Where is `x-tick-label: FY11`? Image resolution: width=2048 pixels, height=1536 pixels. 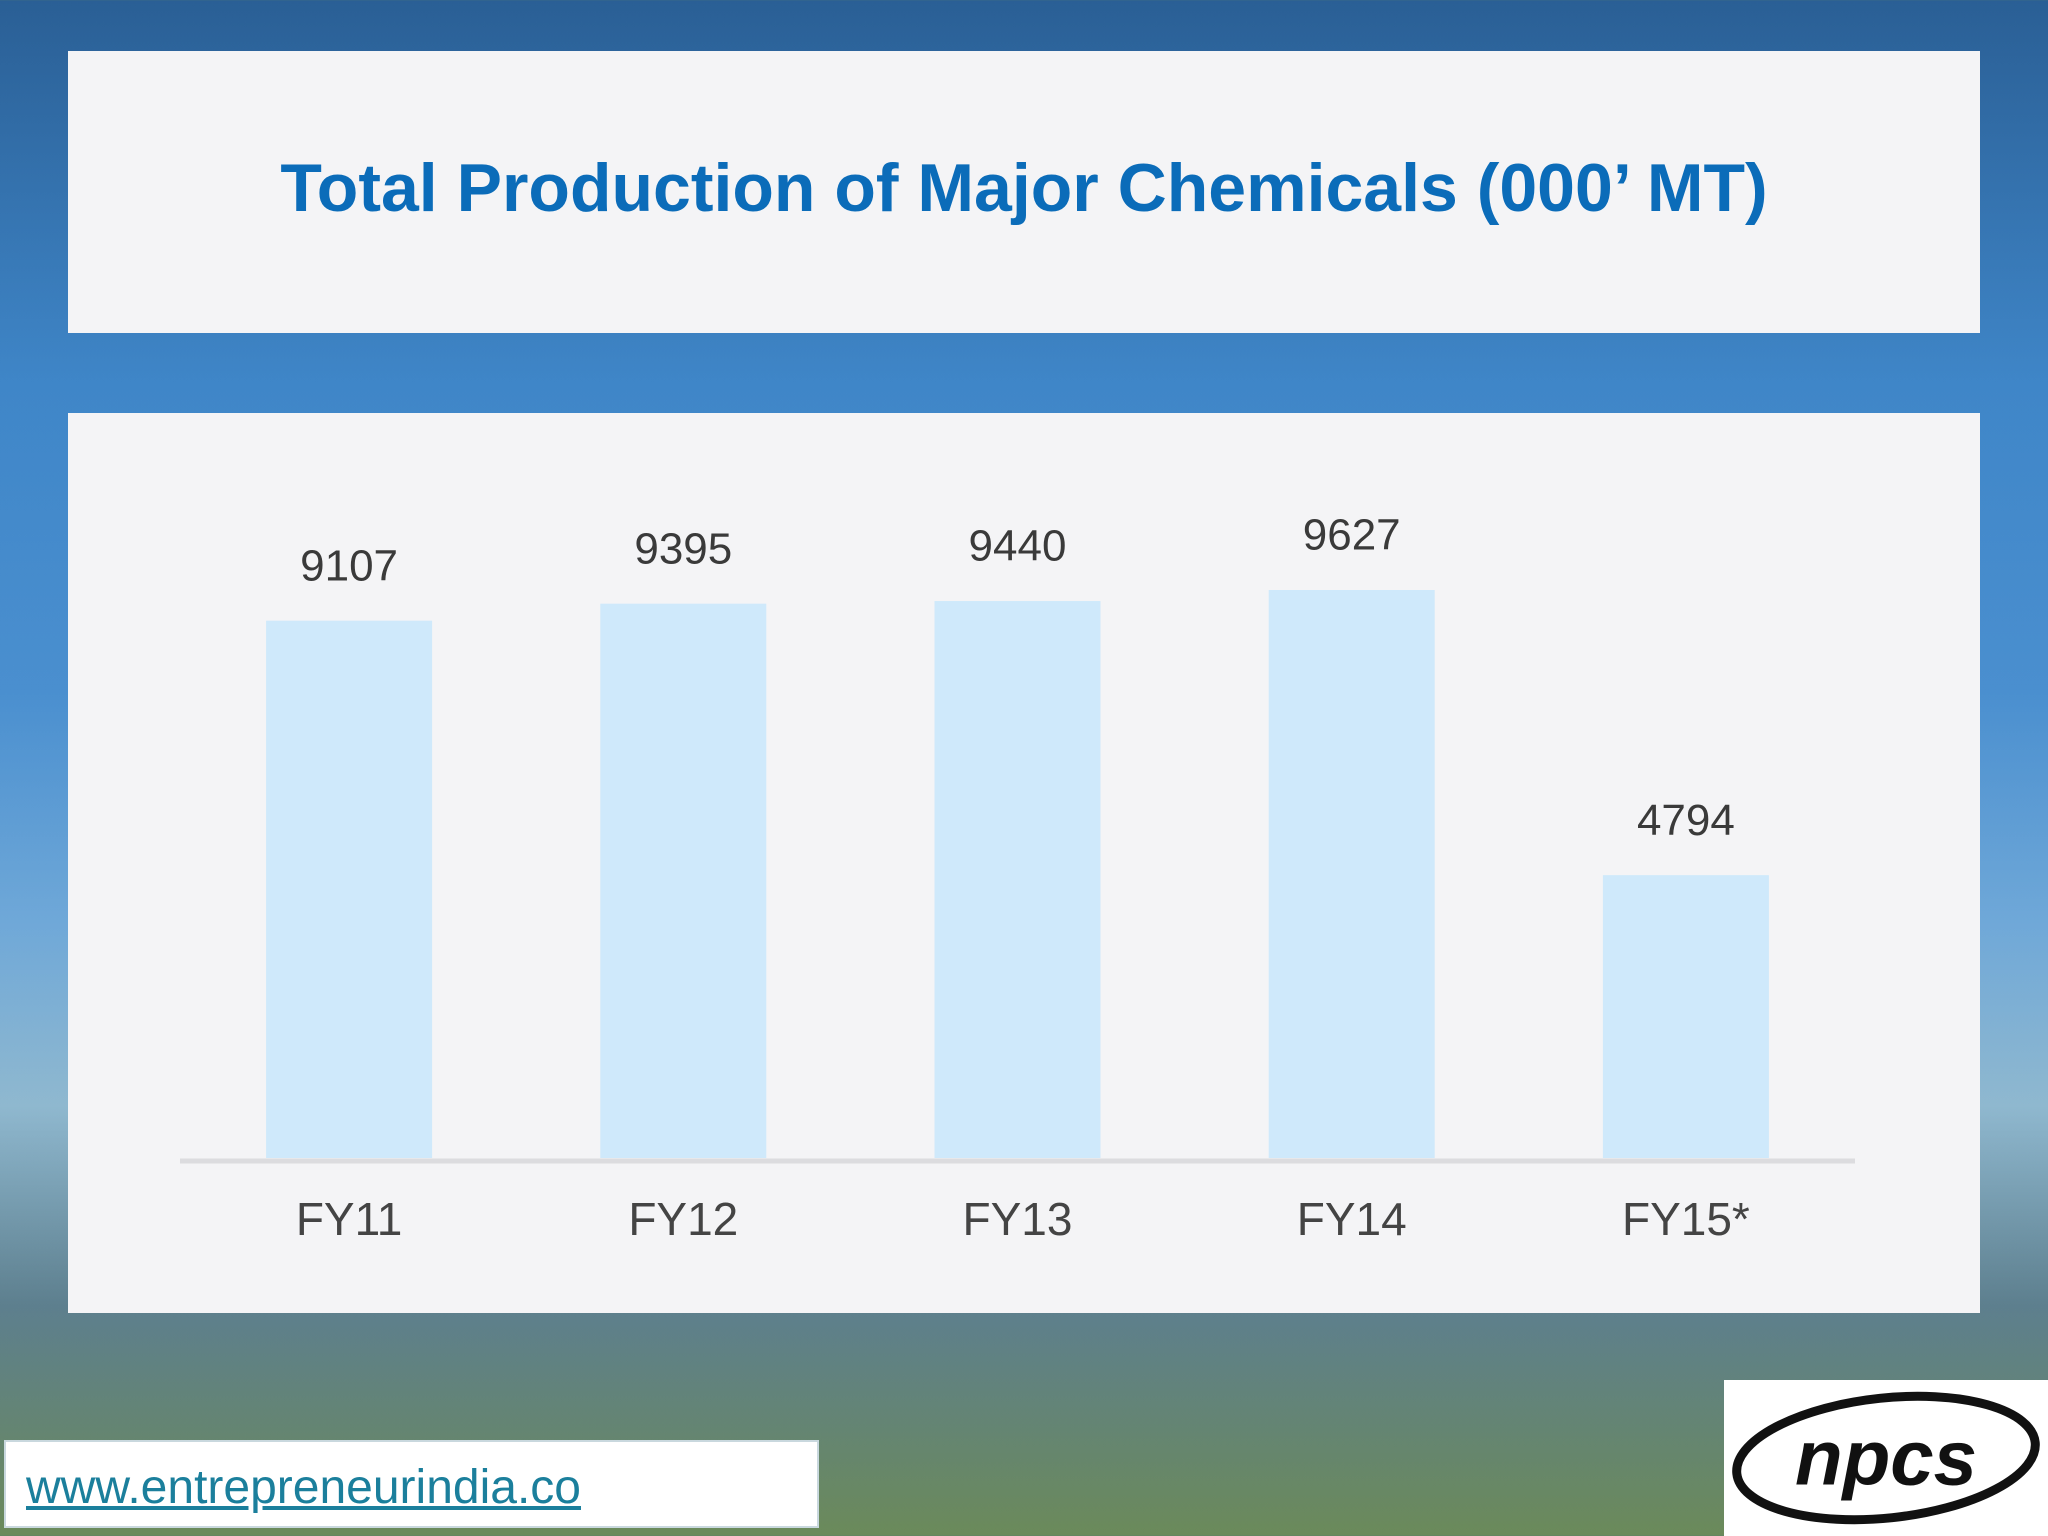
x-tick-label: FY11 is located at coordinates (349, 1219).